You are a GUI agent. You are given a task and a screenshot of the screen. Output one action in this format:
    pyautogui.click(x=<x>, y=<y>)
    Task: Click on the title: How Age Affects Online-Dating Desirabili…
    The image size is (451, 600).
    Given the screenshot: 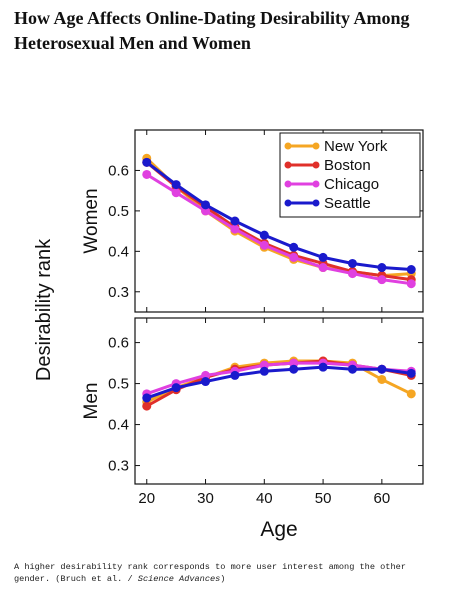 What is the action you would take?
    pyautogui.click(x=212, y=30)
    